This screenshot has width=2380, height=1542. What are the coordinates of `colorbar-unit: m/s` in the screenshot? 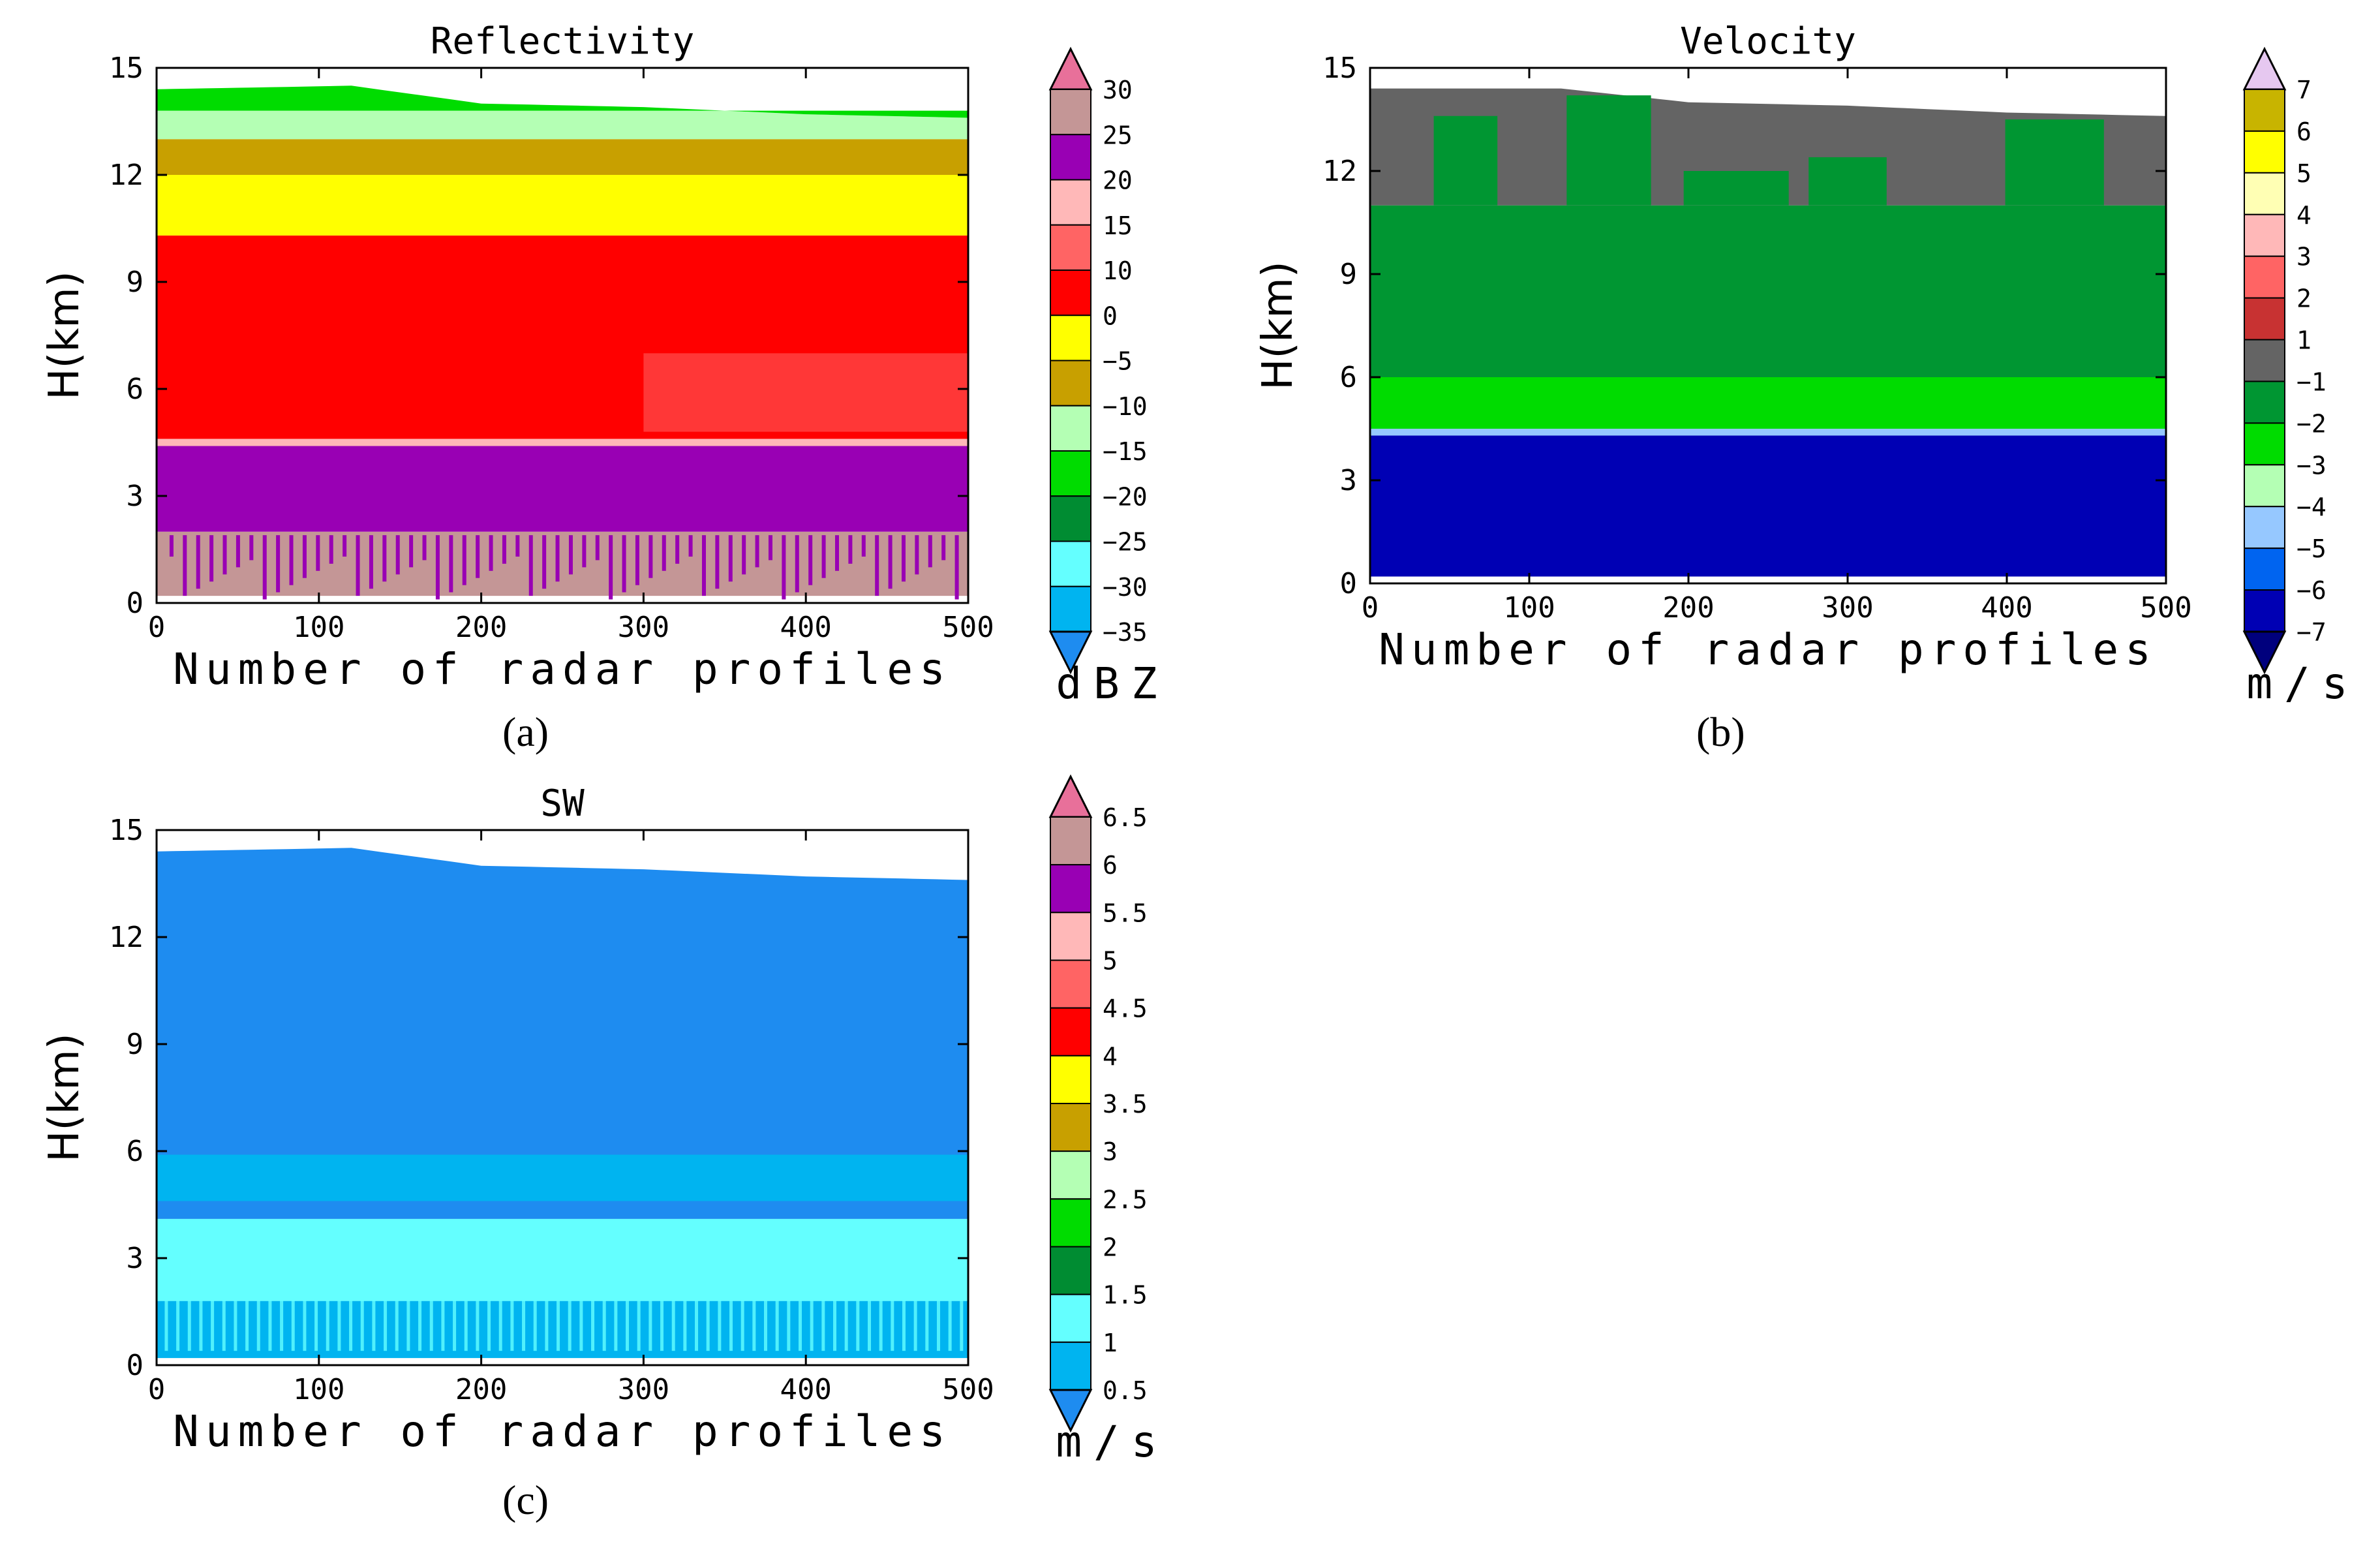 It's located at (2303, 684).